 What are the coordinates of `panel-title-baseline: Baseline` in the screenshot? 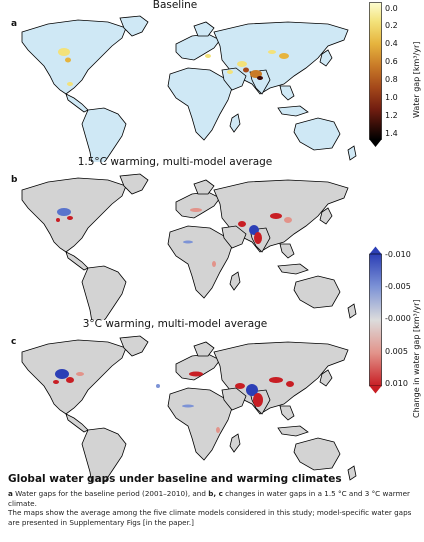 It's located at (175, 5).